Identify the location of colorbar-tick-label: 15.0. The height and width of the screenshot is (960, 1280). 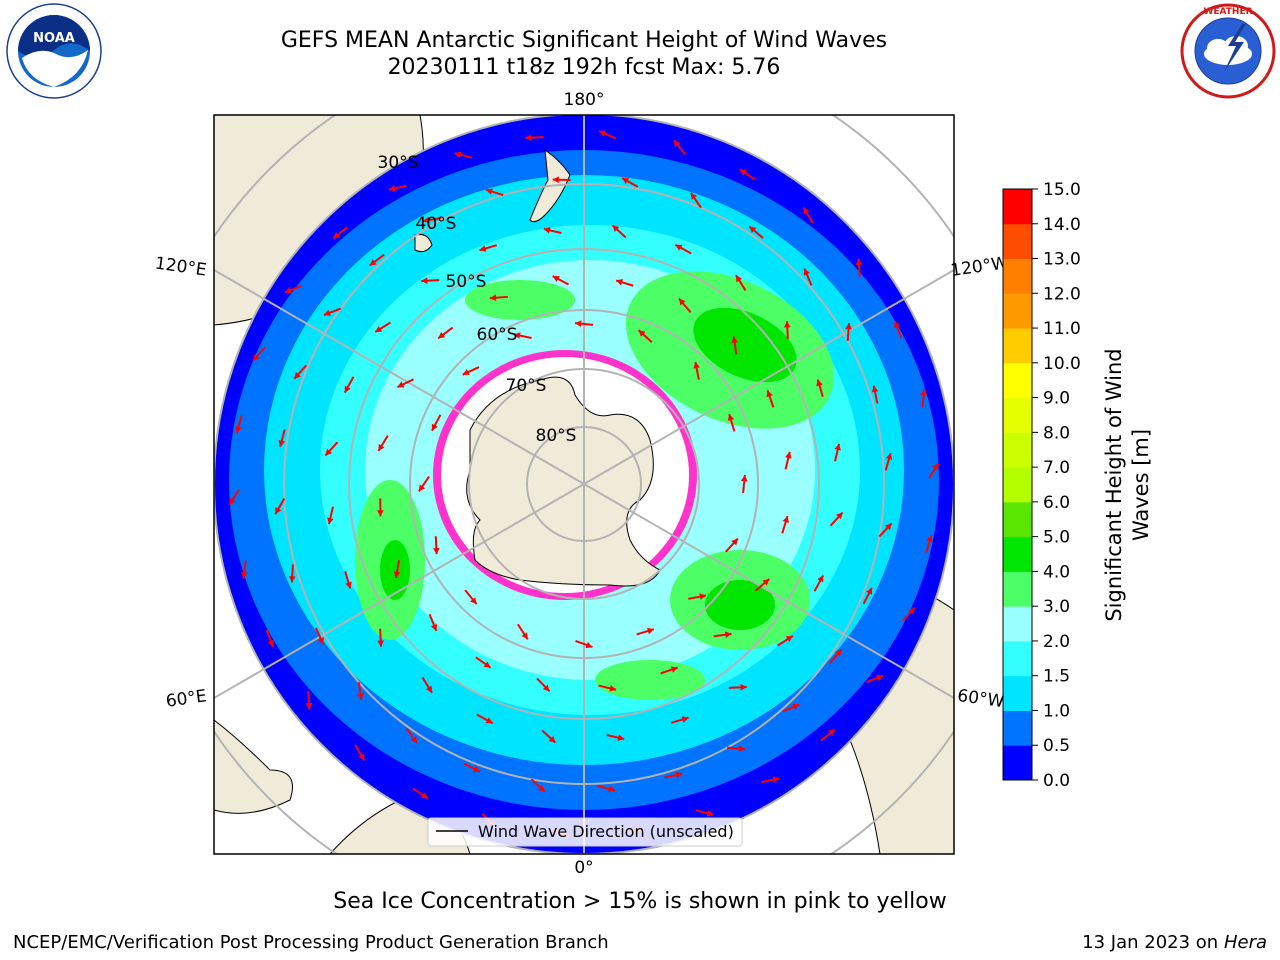
(1062, 190).